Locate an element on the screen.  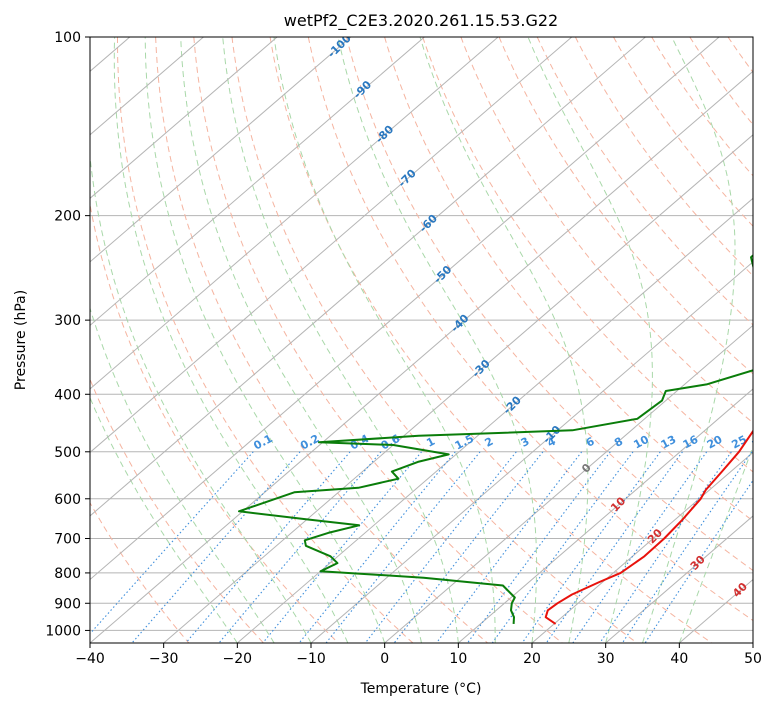
mixing-ratio-label: 0.4 is located at coordinates (360, 442).